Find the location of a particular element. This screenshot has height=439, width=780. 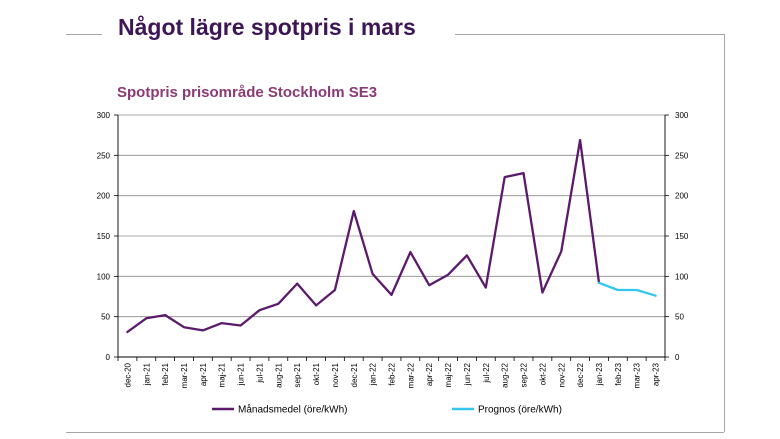

x-tick-maj-21: maj-21 is located at coordinates (222, 374).